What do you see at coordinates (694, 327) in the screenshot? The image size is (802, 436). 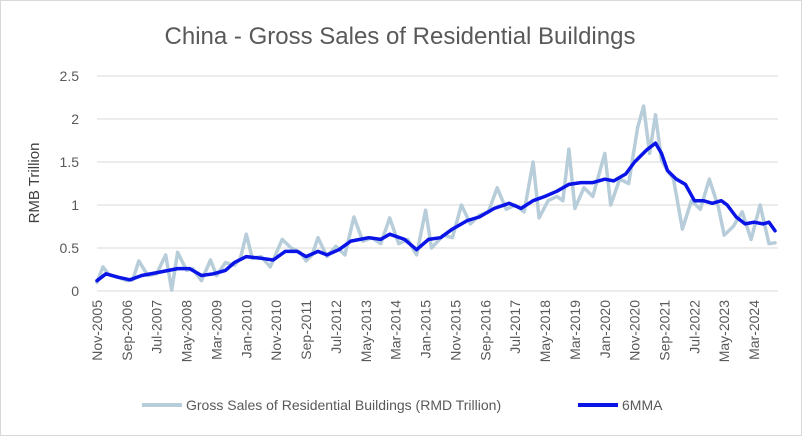 I see `x-tick-label: Jul-2022` at bounding box center [694, 327].